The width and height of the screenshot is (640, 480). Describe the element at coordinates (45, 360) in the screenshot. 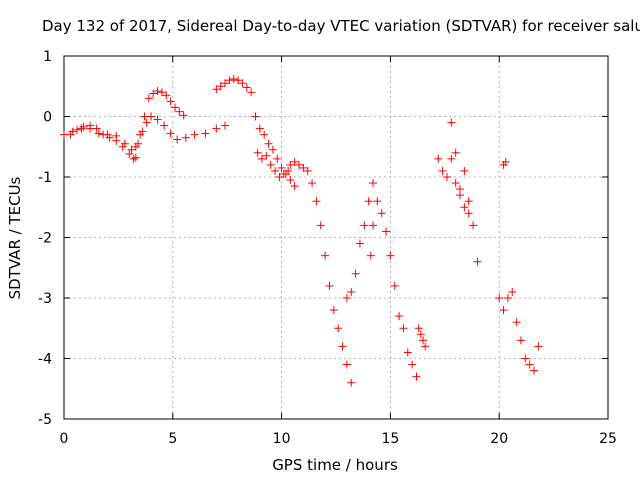

I see `y-tick-label: -4` at that location.